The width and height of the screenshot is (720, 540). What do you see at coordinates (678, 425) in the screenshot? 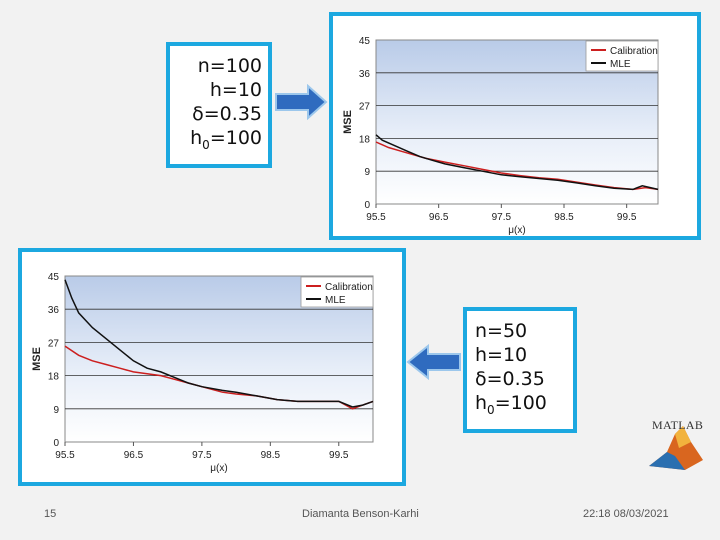
I see `matlab-logo-text: MATLAB` at bounding box center [678, 425].